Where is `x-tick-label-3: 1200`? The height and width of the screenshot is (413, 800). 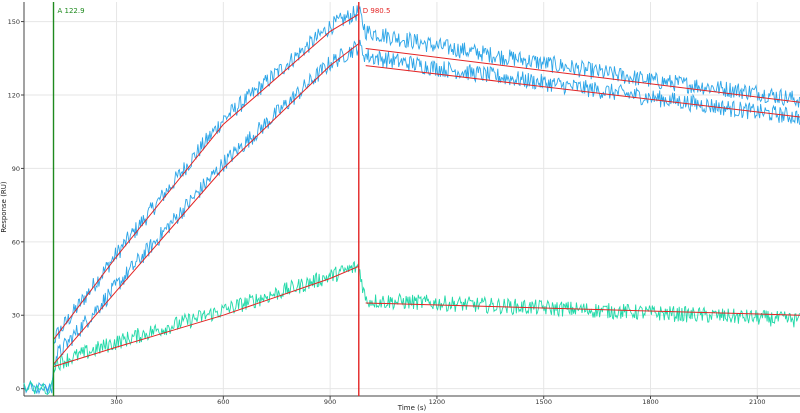 x-tick-label-3: 1200 is located at coordinates (437, 402).